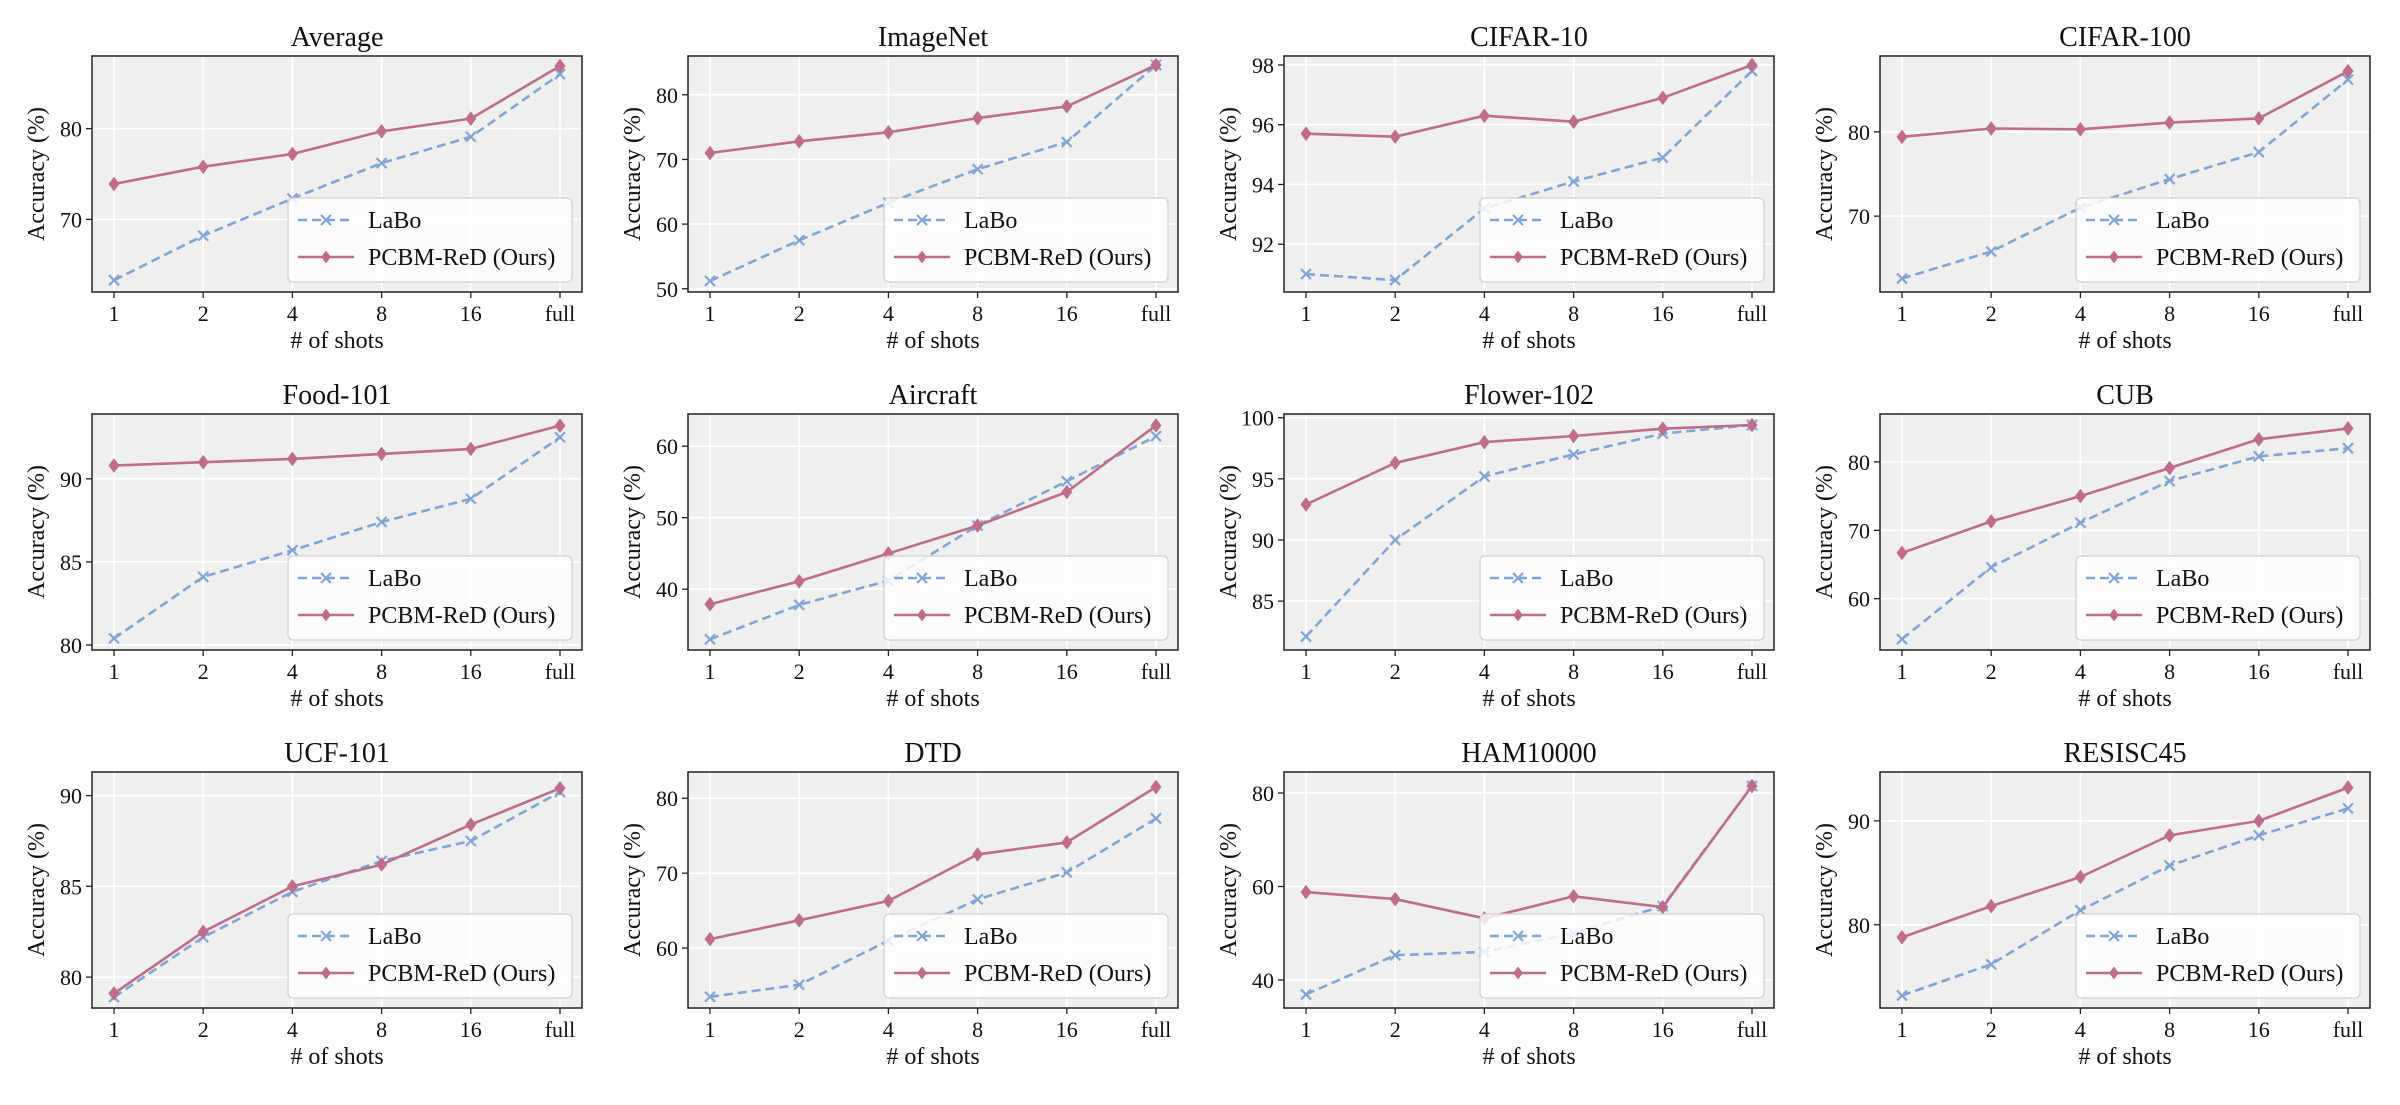  Describe the element at coordinates (933, 753) in the screenshot. I see `chart-title: DTD` at that location.